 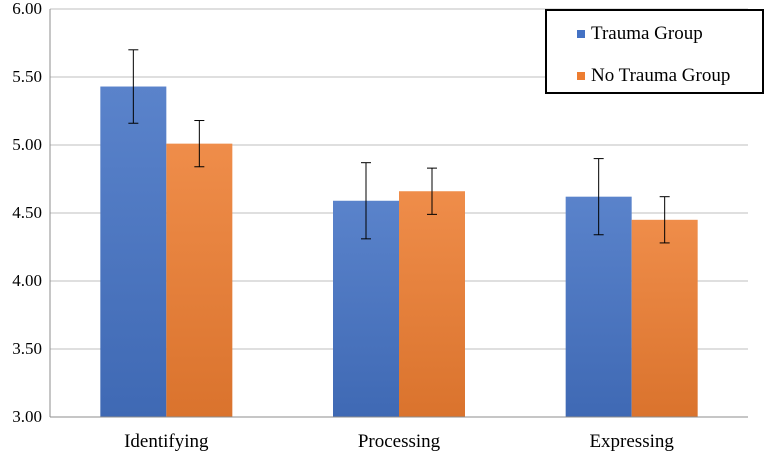 What do you see at coordinates (631, 441) in the screenshot?
I see `x-tick-label-expressing: Expressing` at bounding box center [631, 441].